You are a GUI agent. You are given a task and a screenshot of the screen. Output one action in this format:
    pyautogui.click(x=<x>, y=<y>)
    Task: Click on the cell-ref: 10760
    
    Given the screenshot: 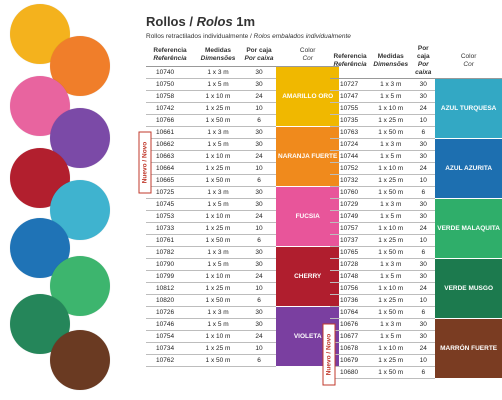 What is the action you would take?
    pyautogui.click(x=350, y=192)
    